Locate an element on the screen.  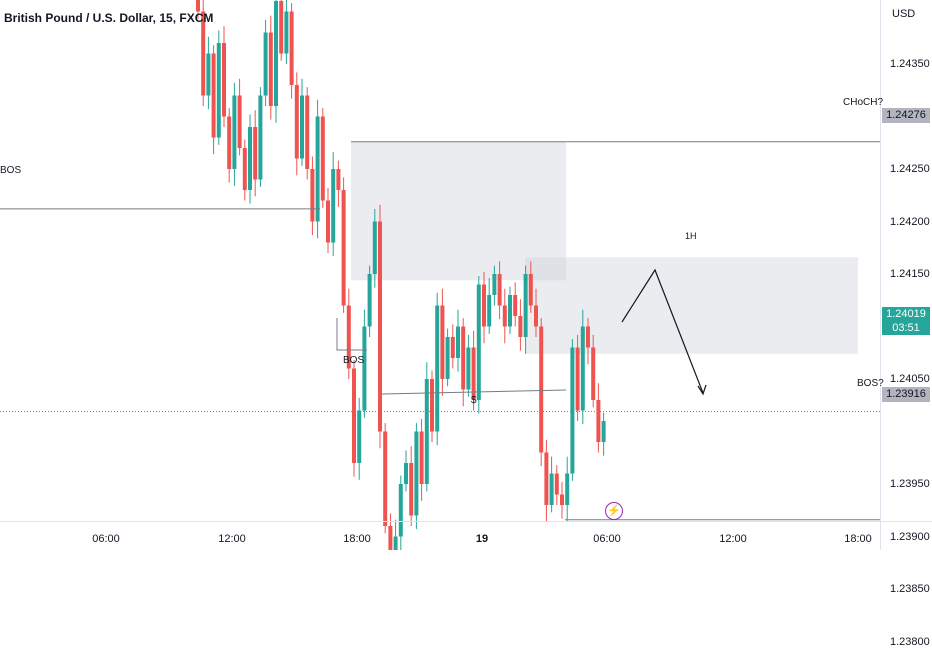
price-axis-tick: 1.24200 is located at coordinates (910, 221).